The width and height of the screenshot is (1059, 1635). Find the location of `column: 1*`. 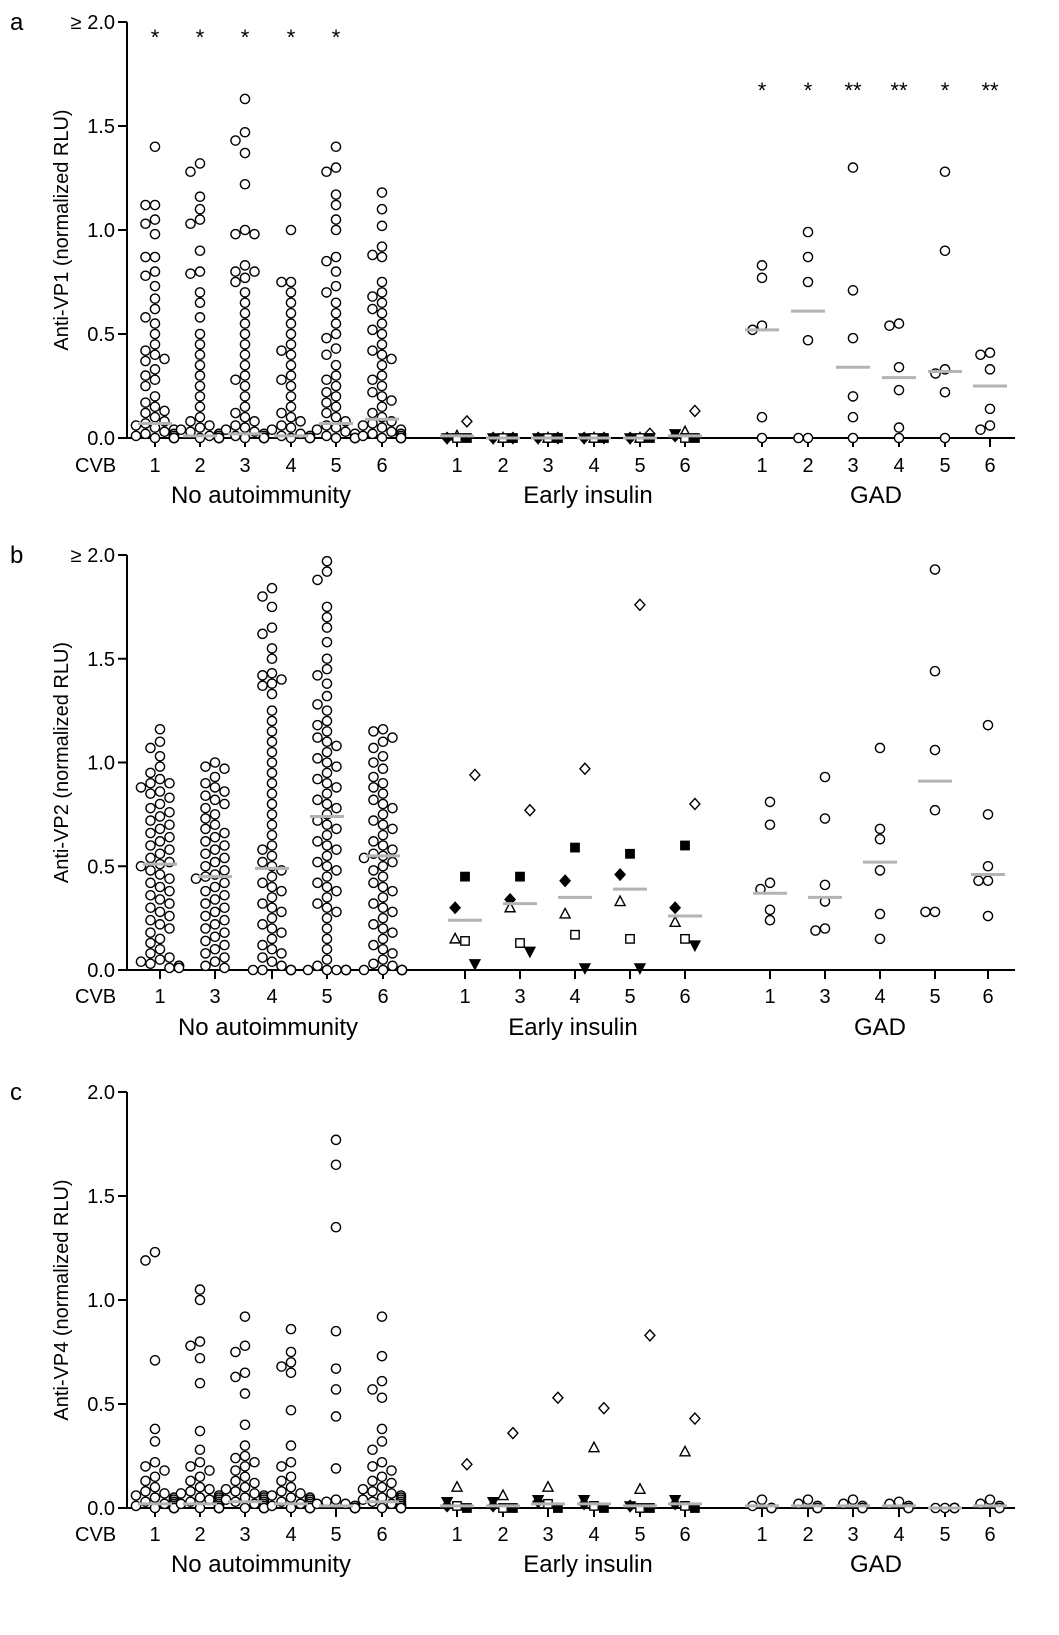

column: 1* is located at coordinates (762, 277).